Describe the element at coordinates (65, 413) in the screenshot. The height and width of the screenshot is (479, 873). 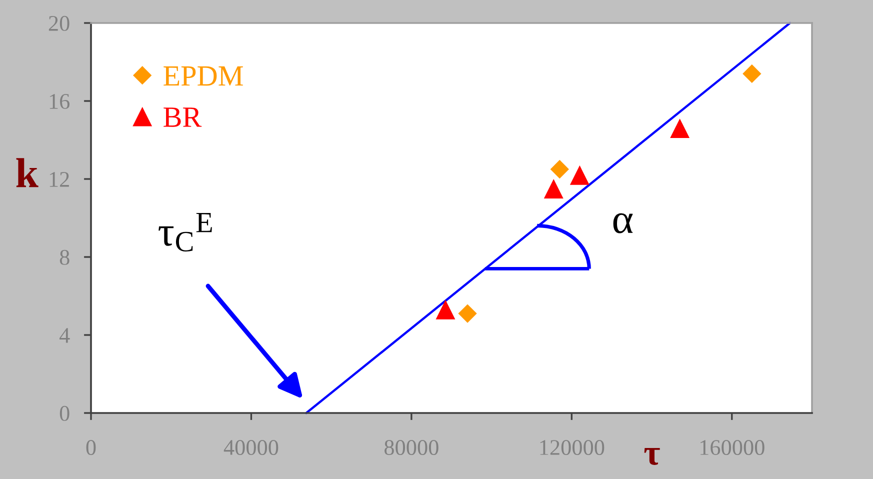
I see `y-tick-label: 0` at that location.